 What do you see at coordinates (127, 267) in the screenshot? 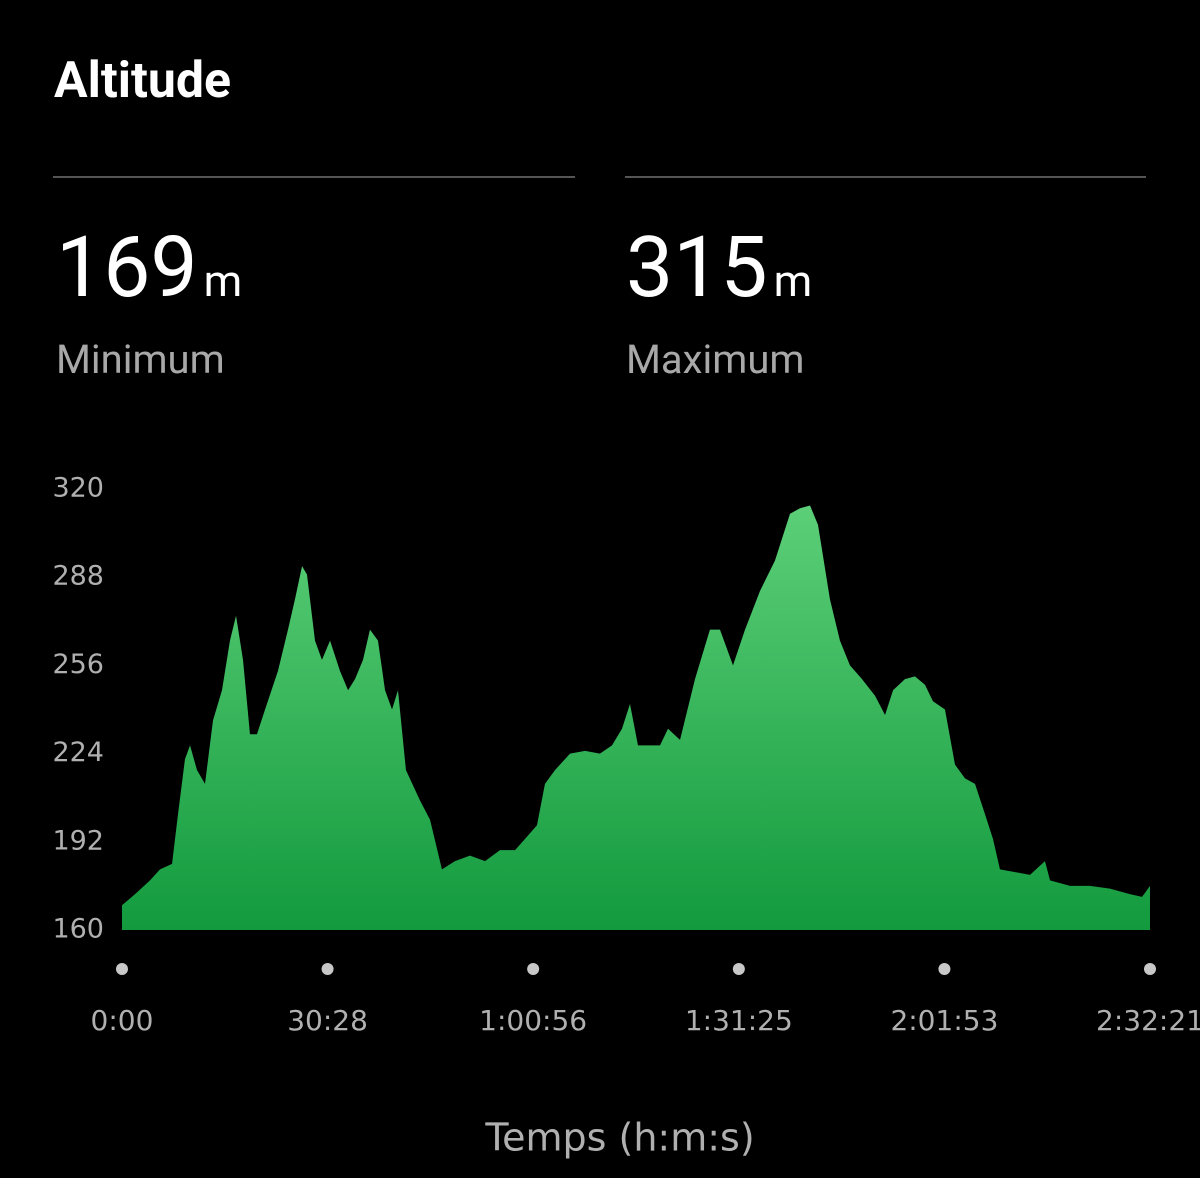
I see `stat-value: 169` at bounding box center [127, 267].